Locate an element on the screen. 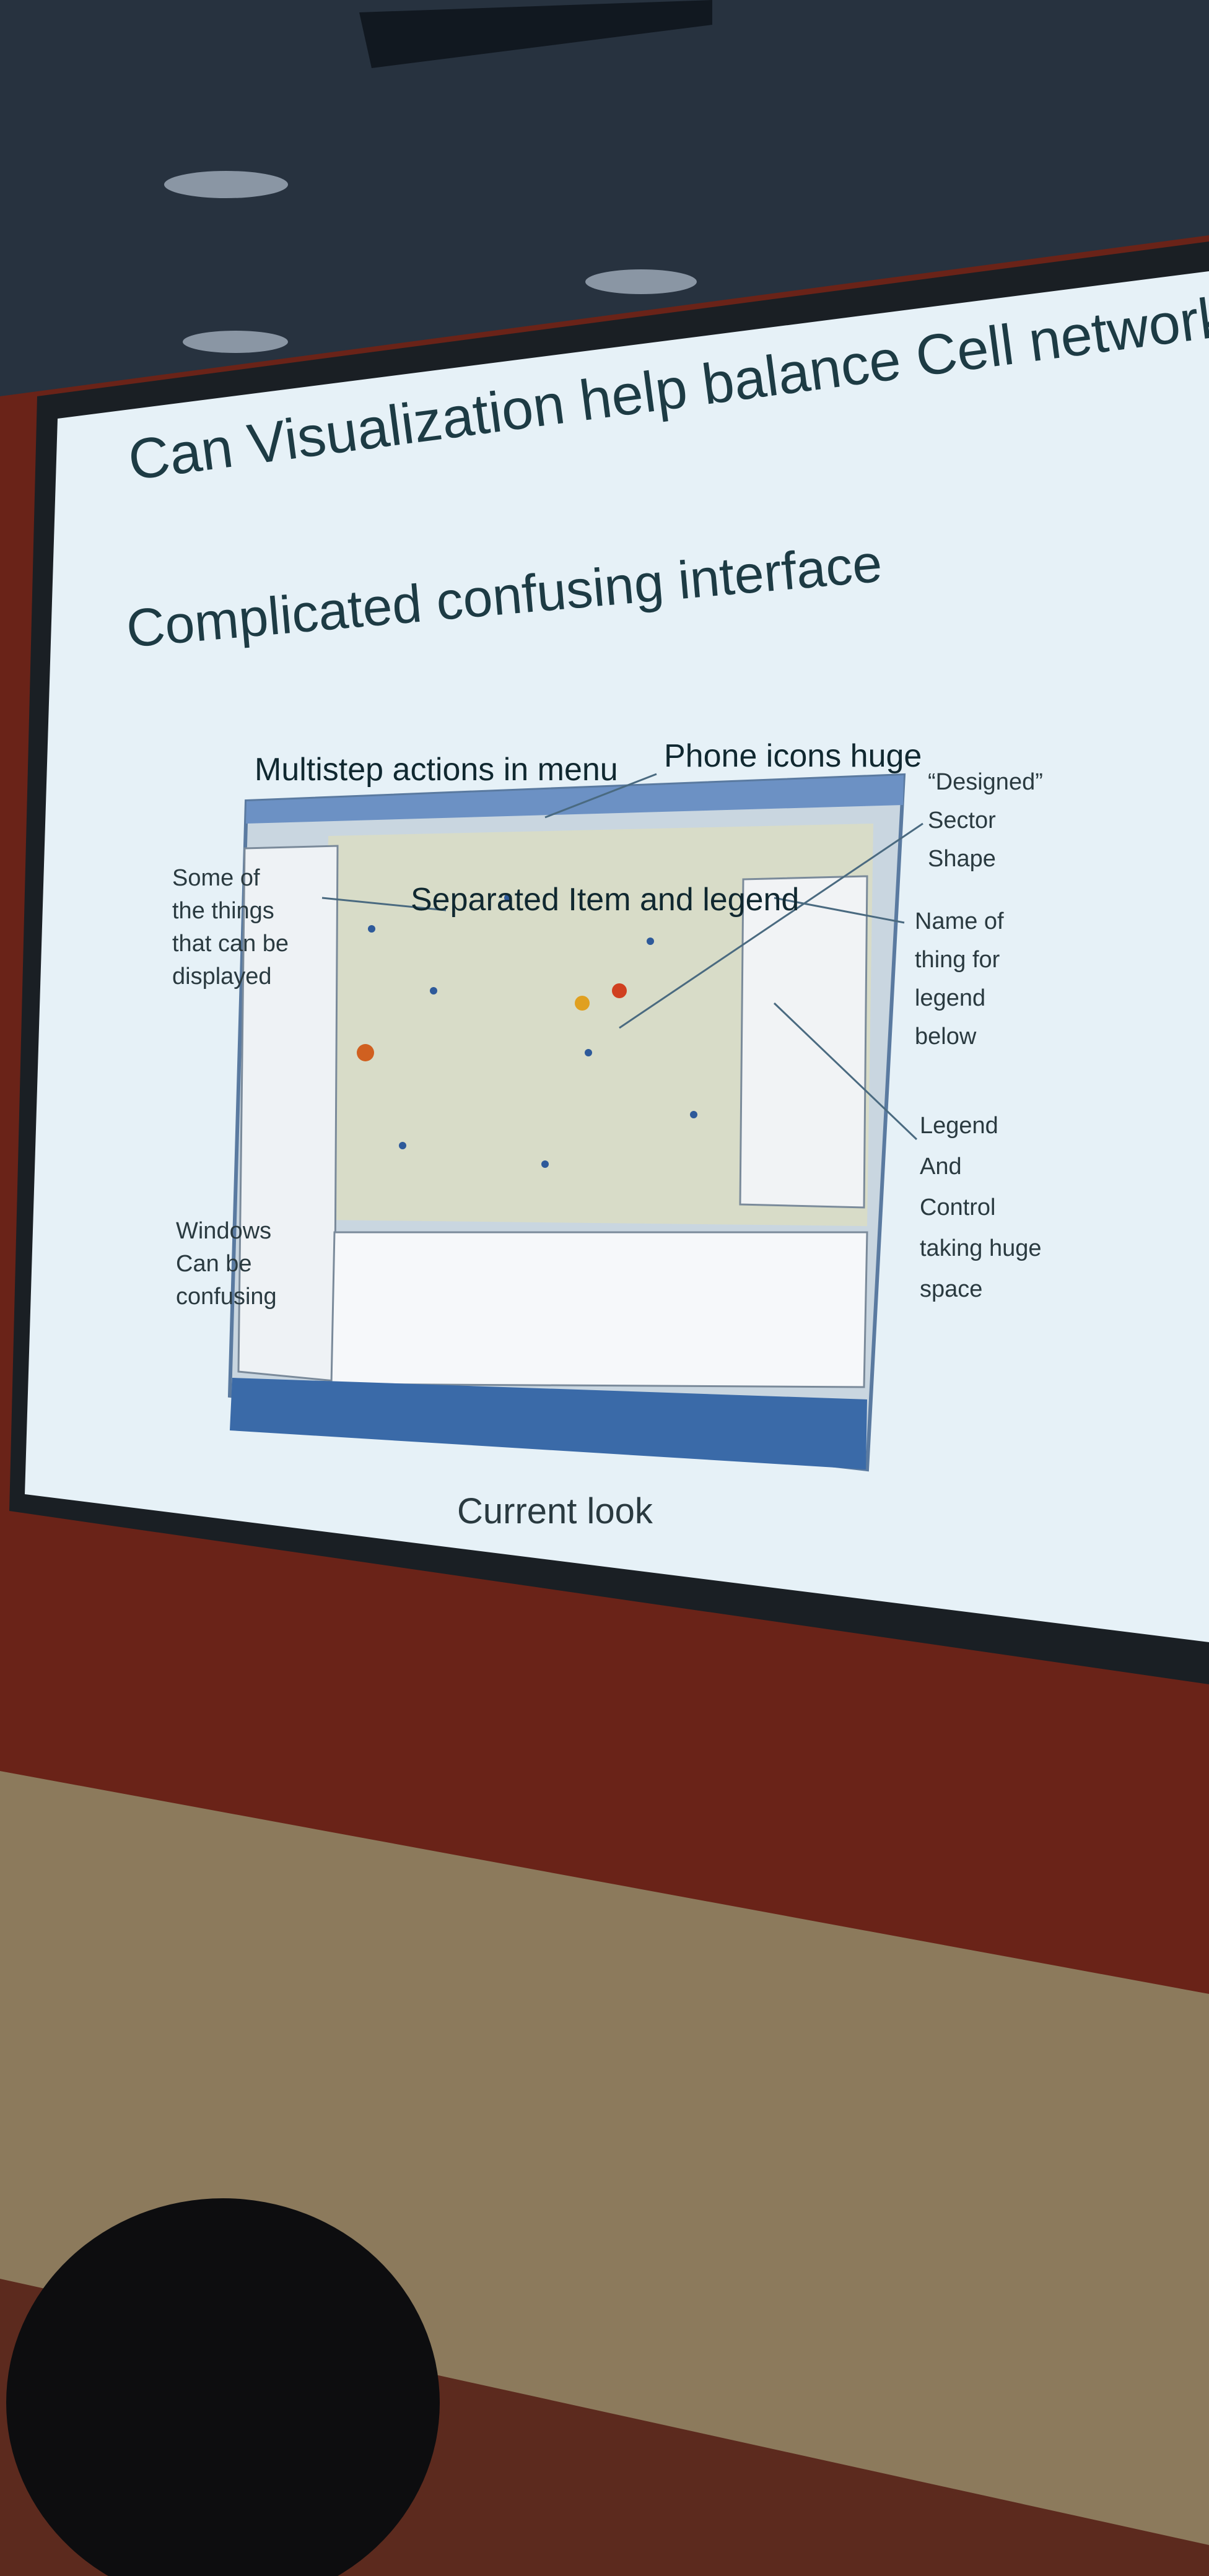 The width and height of the screenshot is (1209, 2576). annotation: Separated Item and legend is located at coordinates (605, 900).